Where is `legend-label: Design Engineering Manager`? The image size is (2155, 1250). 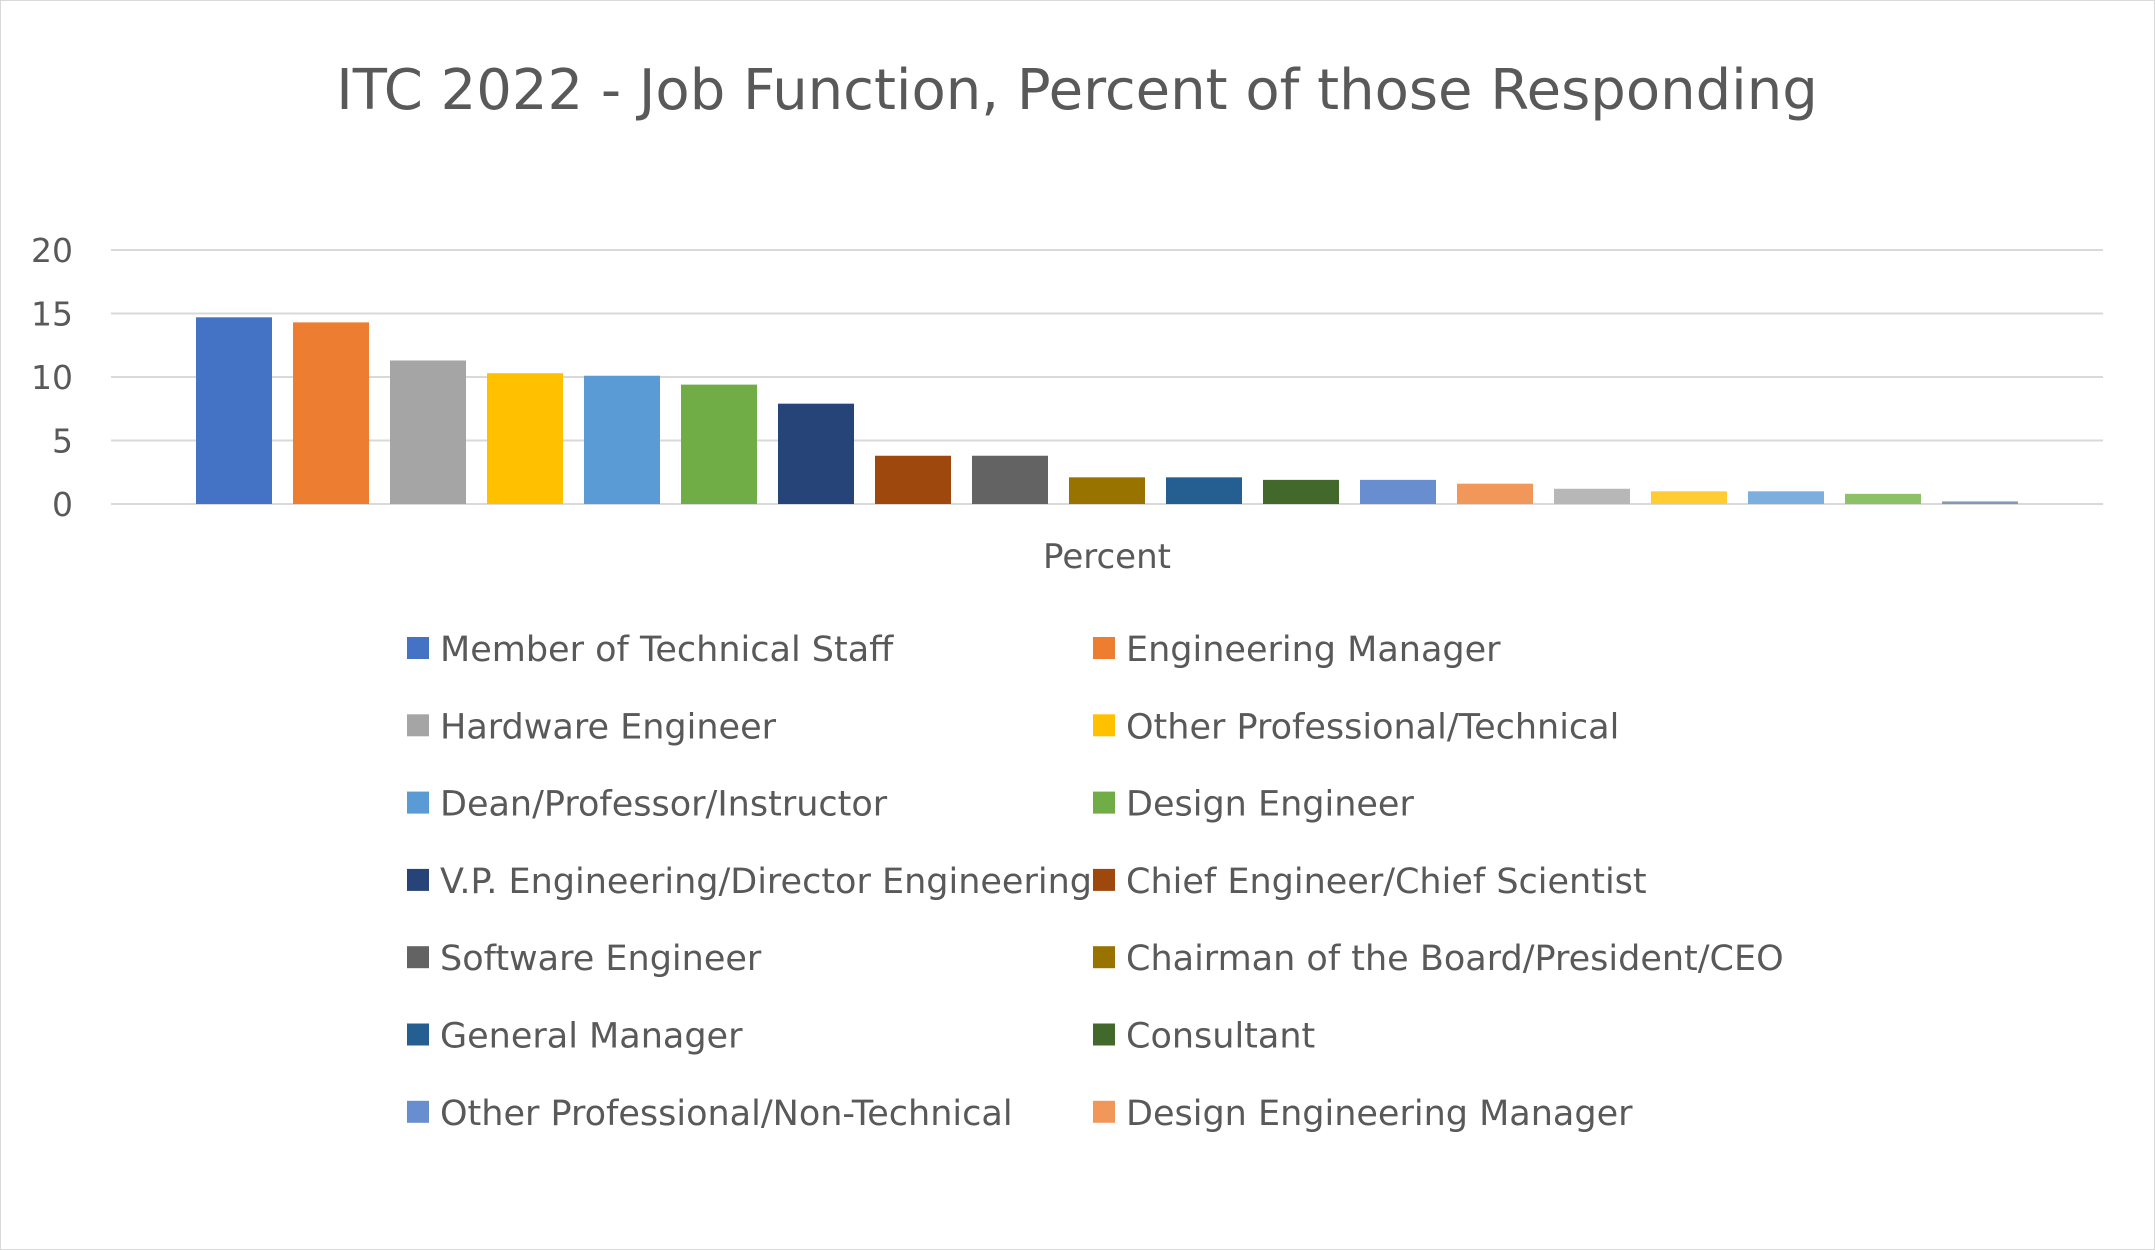
legend-label: Design Engineering Manager is located at coordinates (1379, 1114).